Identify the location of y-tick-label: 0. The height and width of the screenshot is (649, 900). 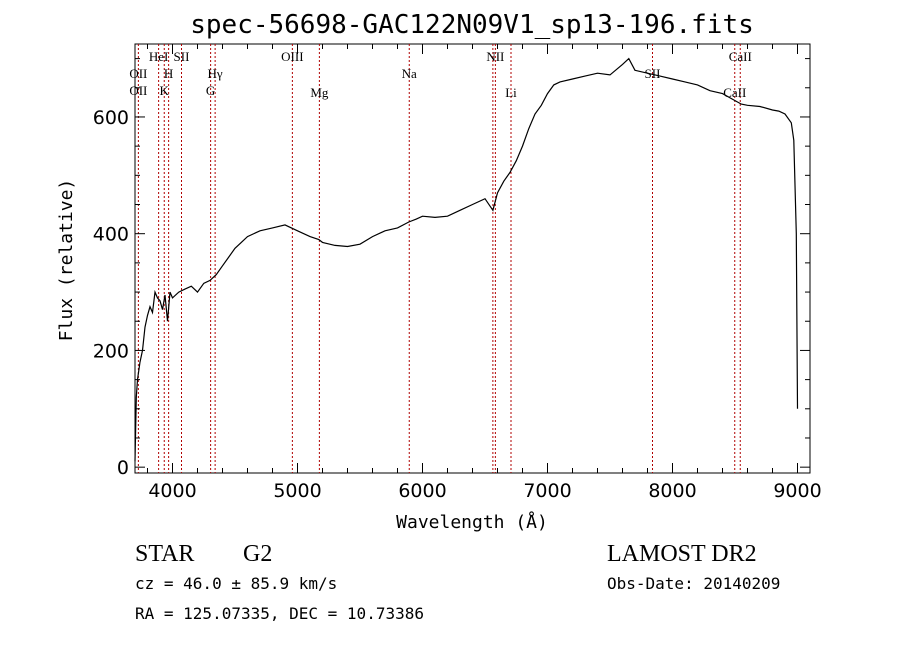
(123, 468).